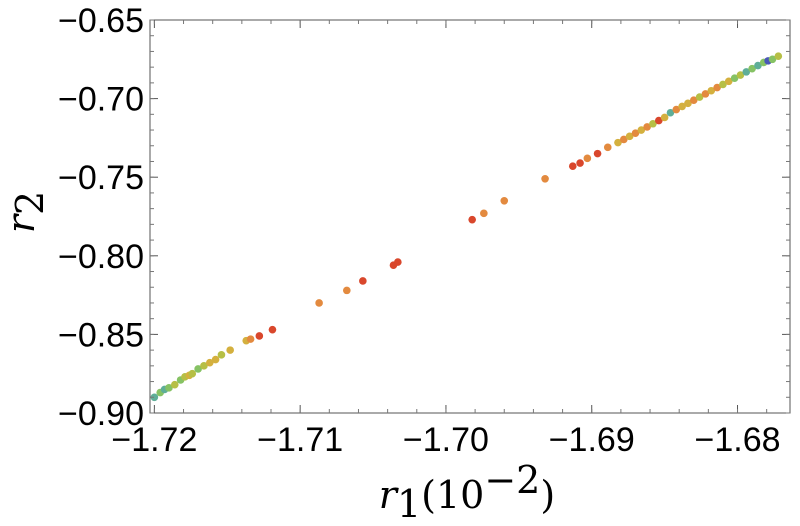 This screenshot has height=526, width=800. I want to click on x-tick-label: −1.71, so click(300, 440).